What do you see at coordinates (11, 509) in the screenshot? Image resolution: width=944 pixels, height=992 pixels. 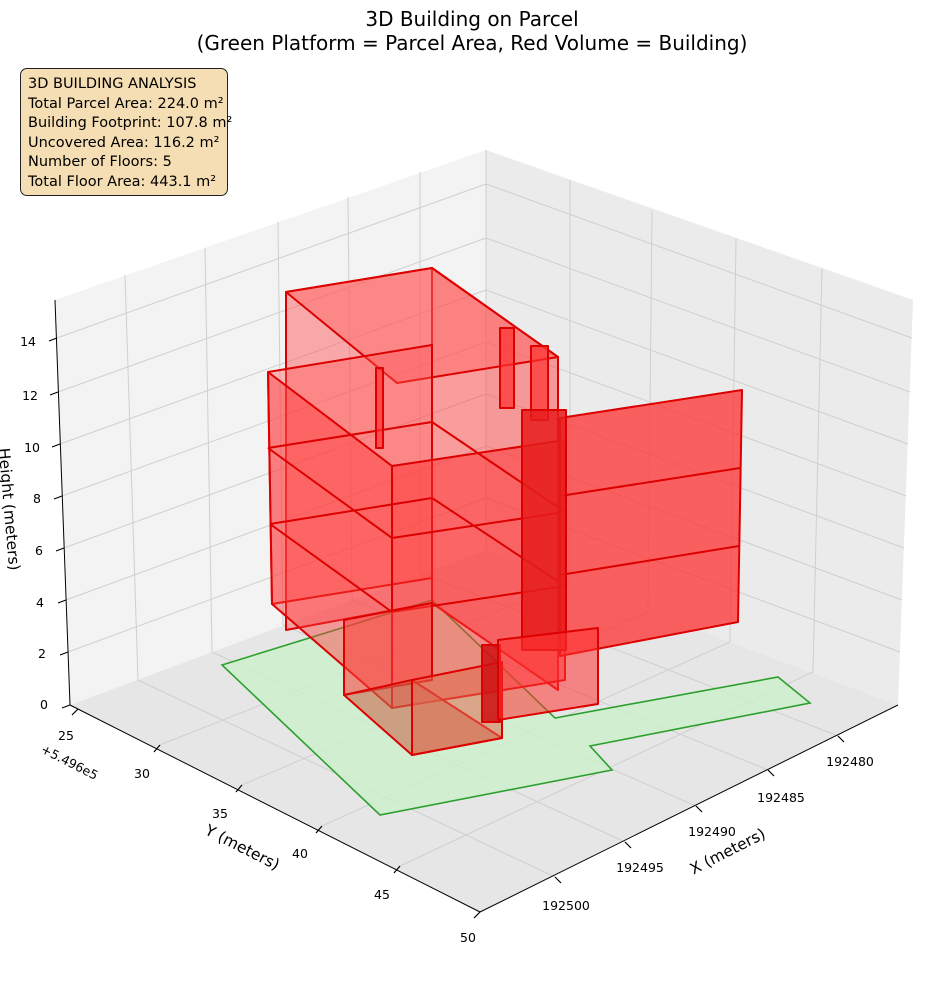 I see `z-axis-label: Height (meters)` at bounding box center [11, 509].